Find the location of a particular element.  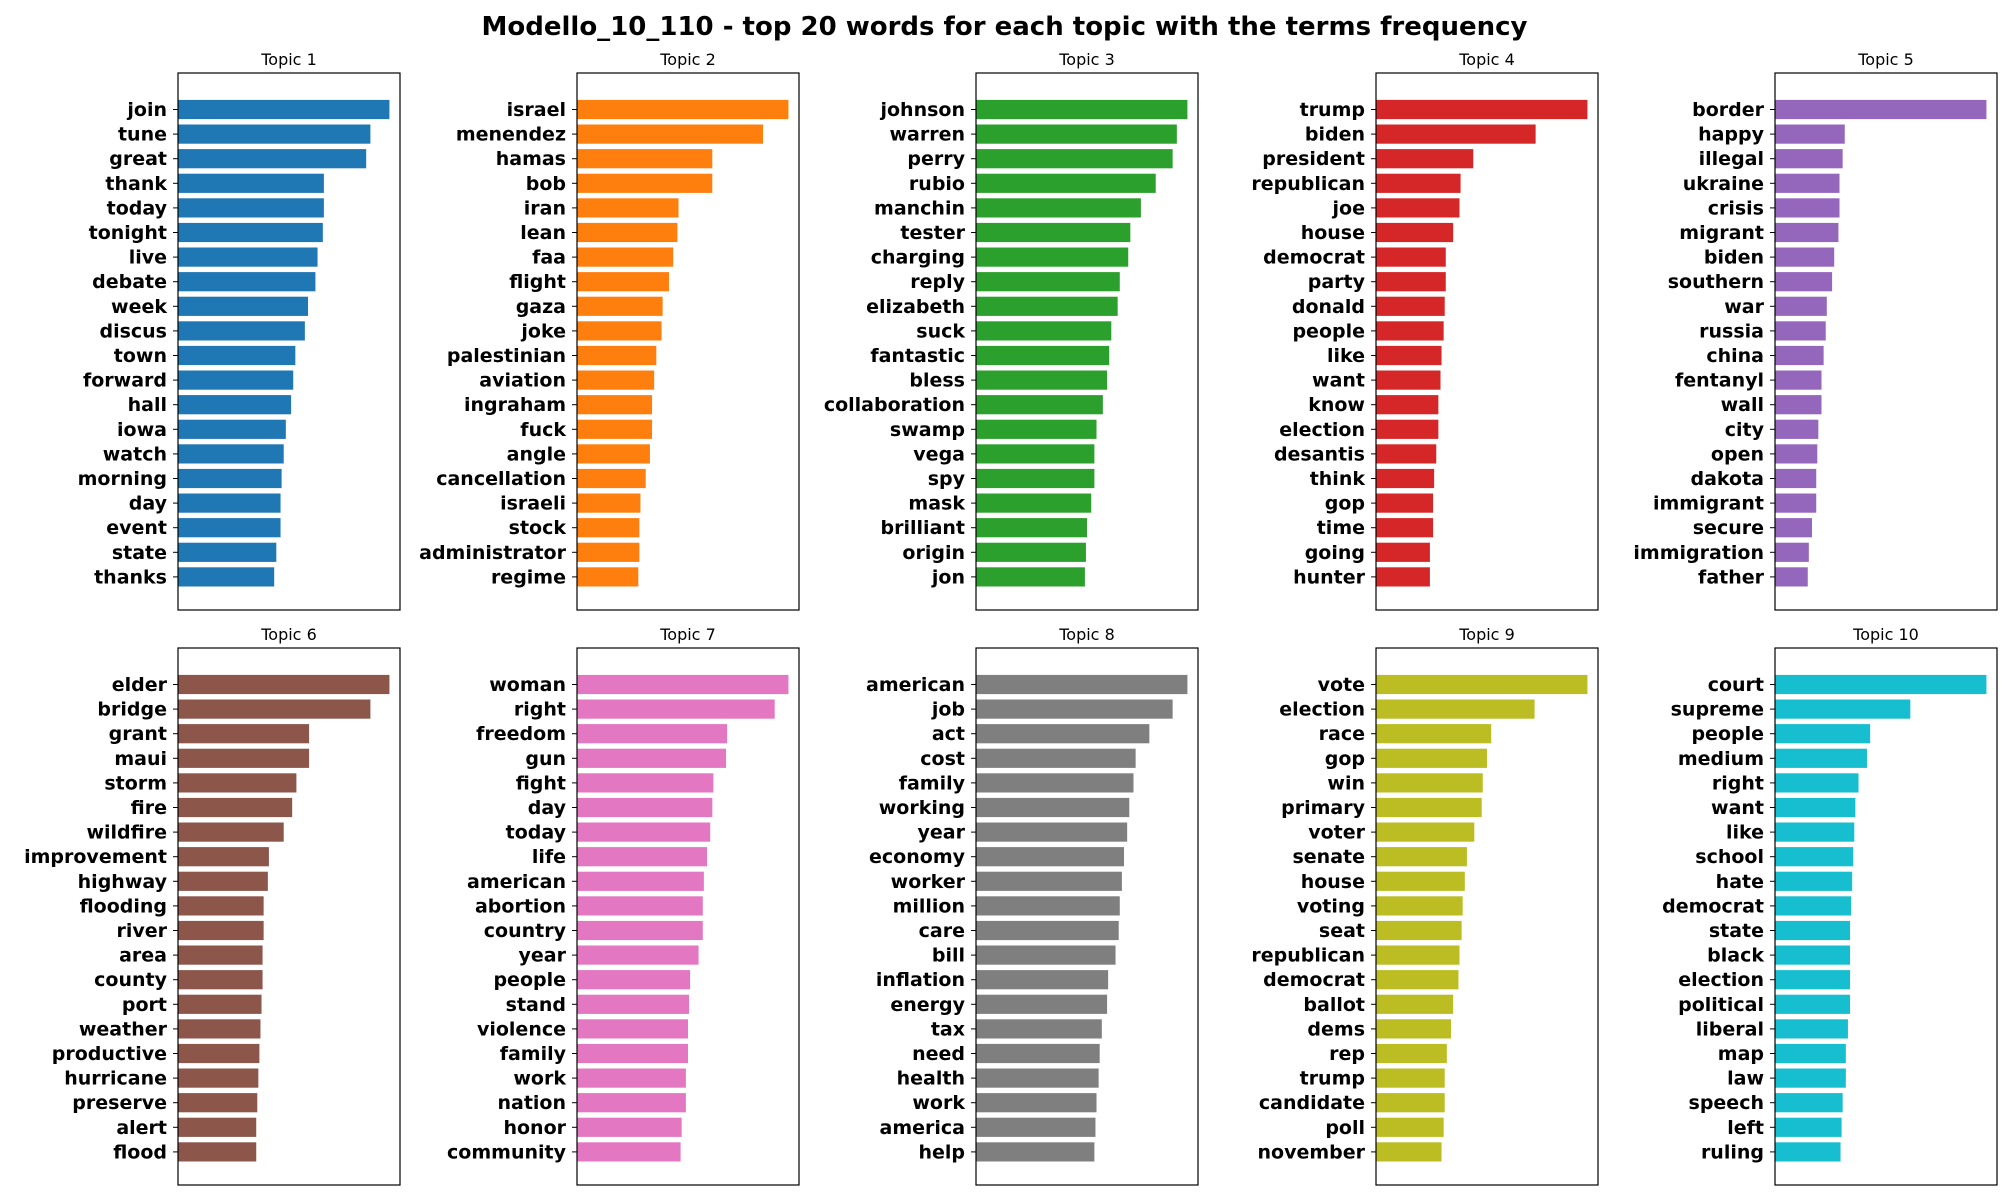

topic-10-title: Topic 10 is located at coordinates (1885, 634).